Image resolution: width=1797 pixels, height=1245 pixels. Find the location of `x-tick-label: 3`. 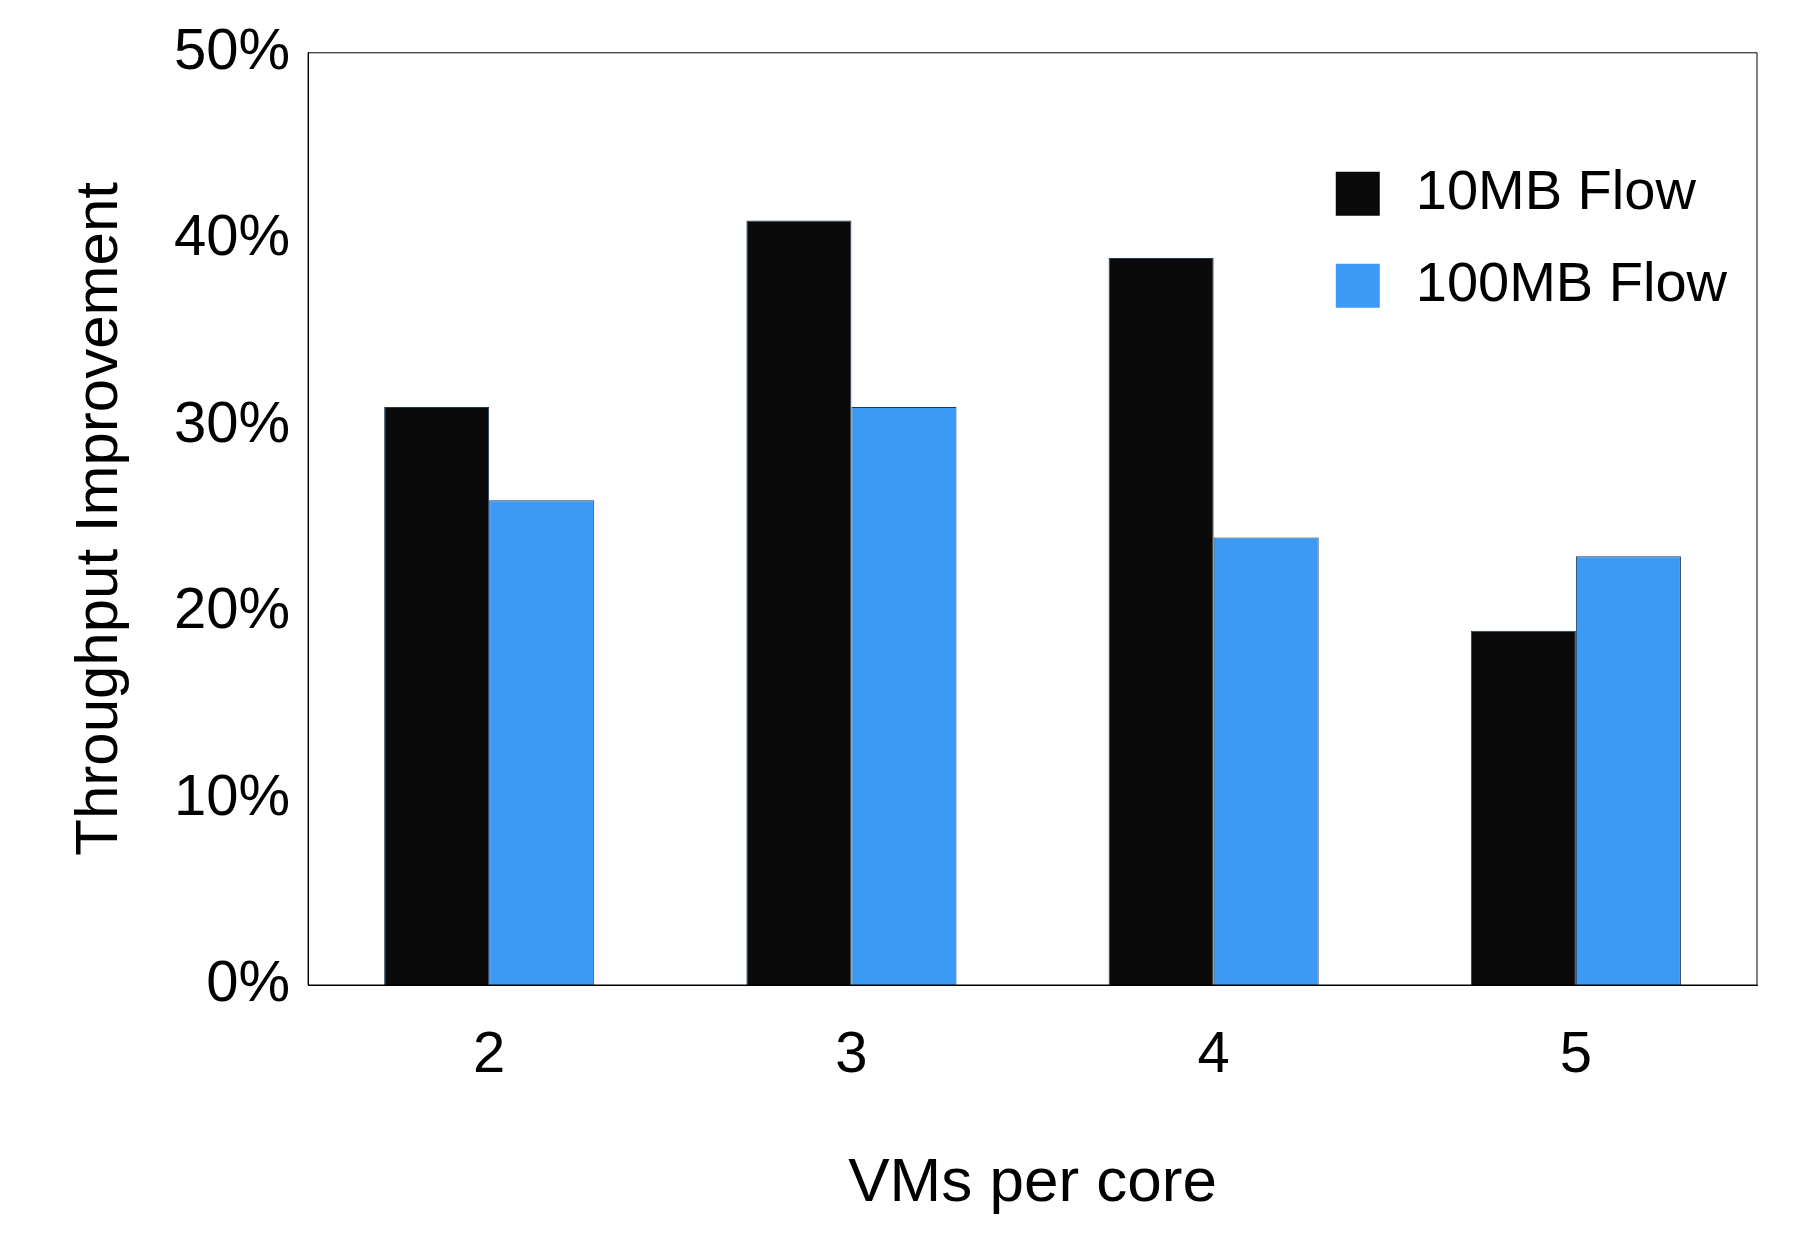

x-tick-label: 3 is located at coordinates (851, 1051).